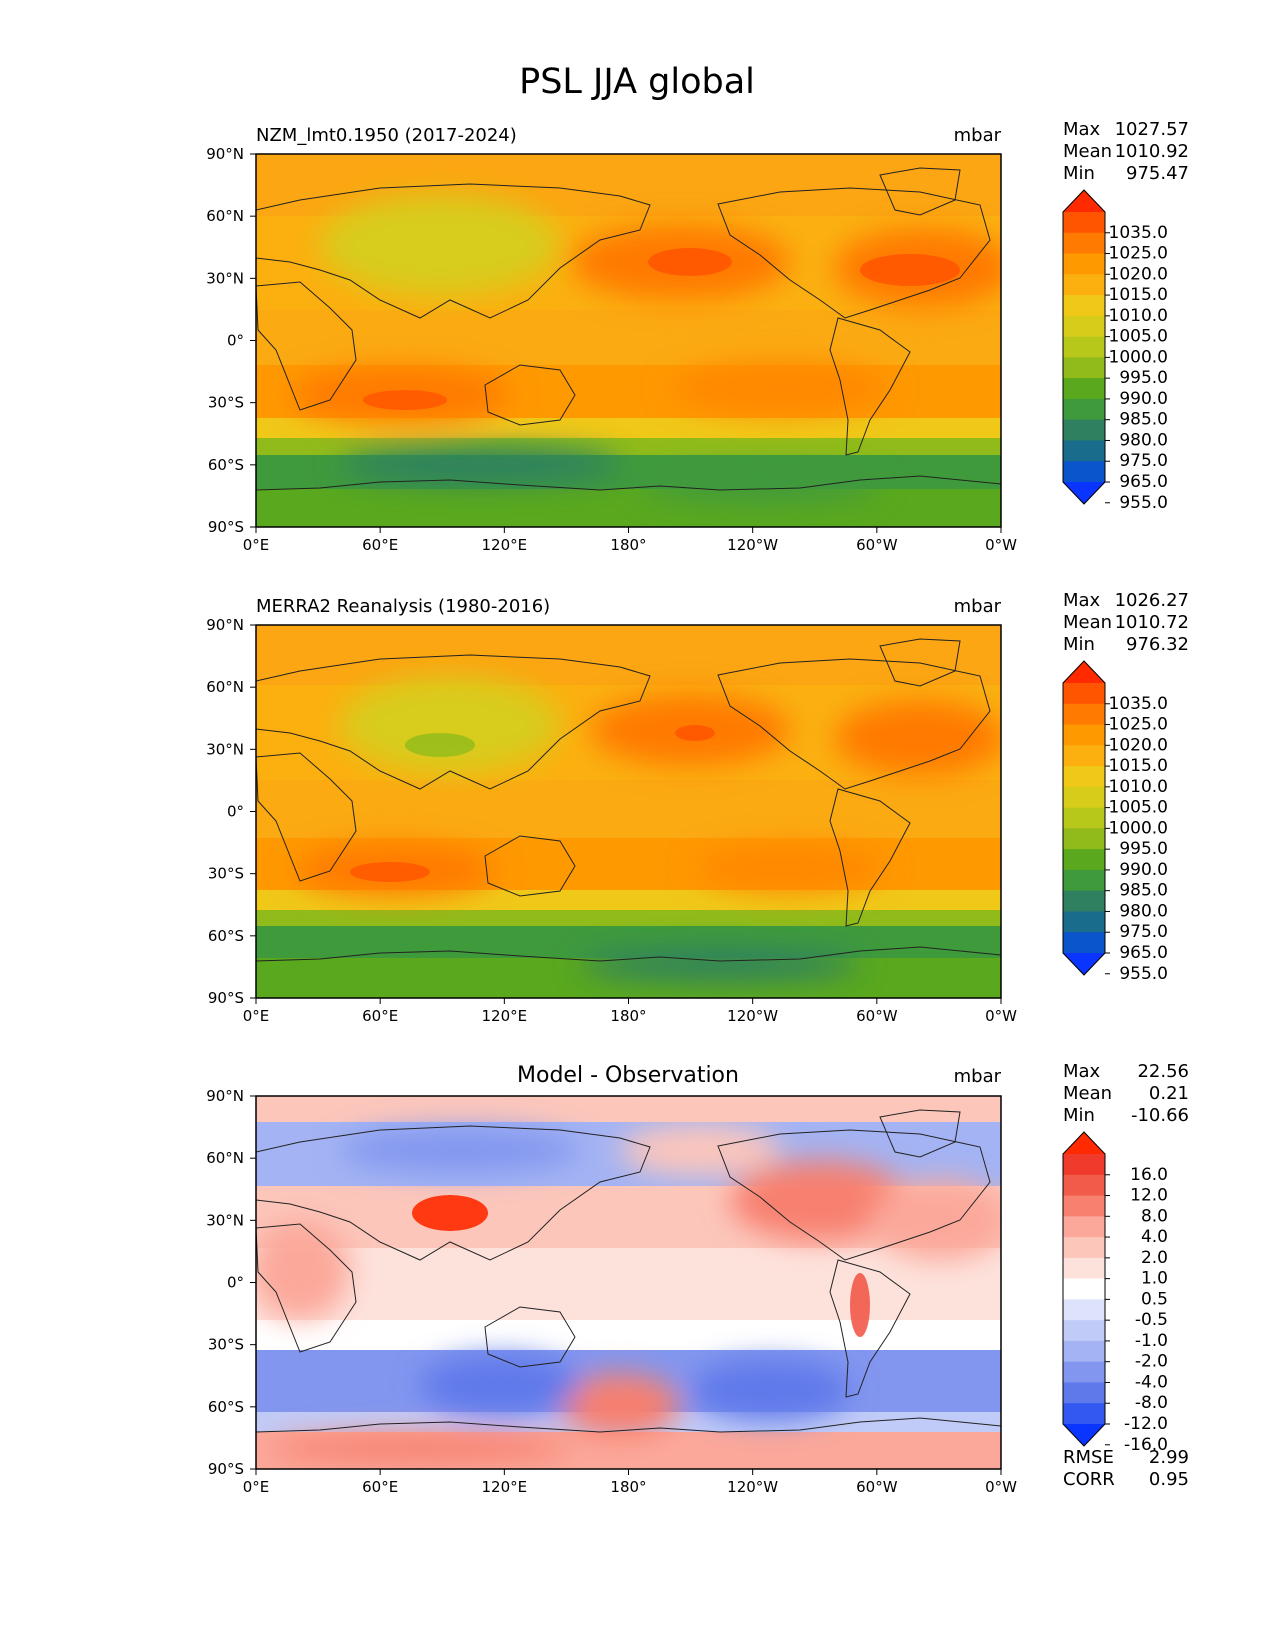 The width and height of the screenshot is (1275, 1650). What do you see at coordinates (450, 1213) in the screenshot?
I see `feature-tibet-plateau` at bounding box center [450, 1213].